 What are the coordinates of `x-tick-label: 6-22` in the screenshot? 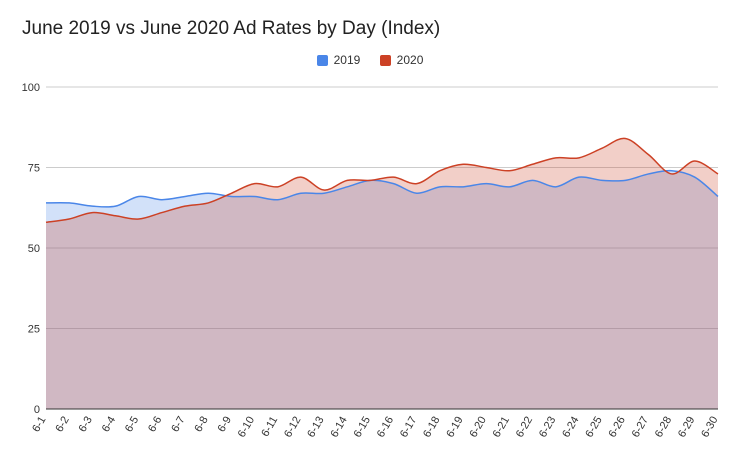 It's located at (524, 427).